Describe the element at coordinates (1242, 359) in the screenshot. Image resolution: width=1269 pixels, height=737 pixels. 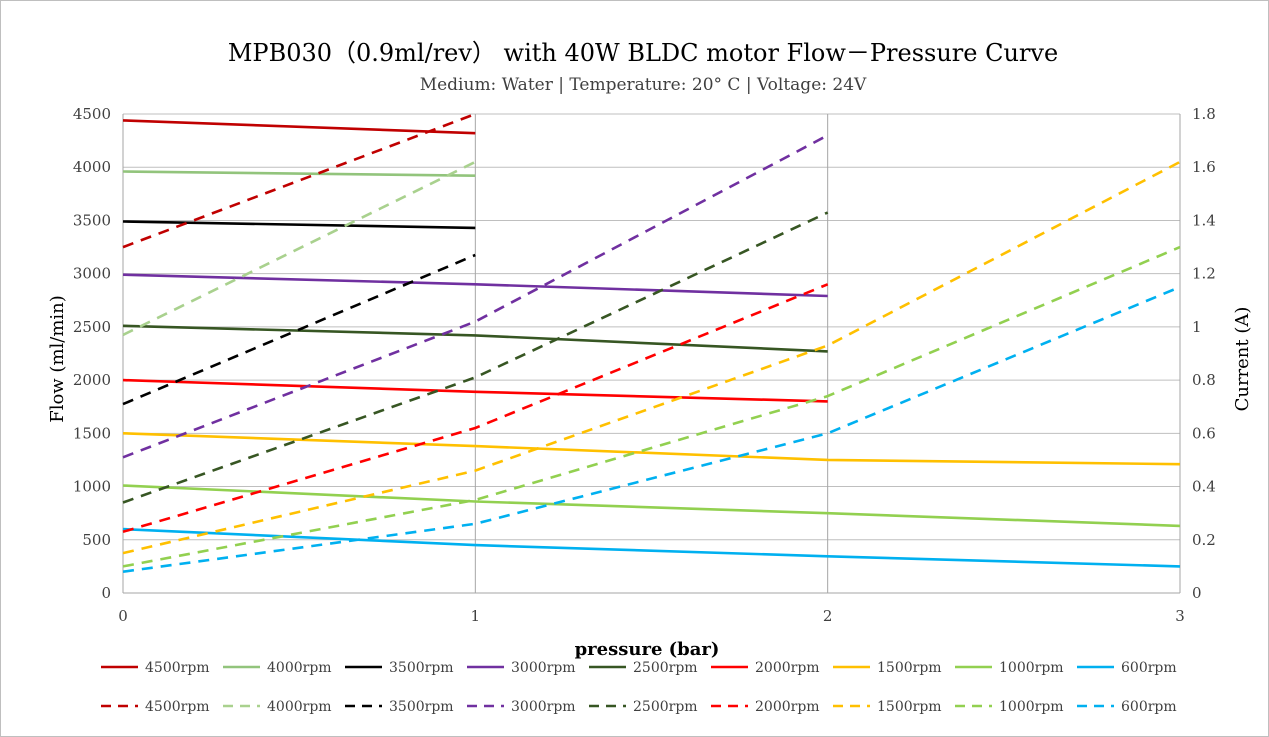
I see `y2-axis-label: Current (A)` at that location.